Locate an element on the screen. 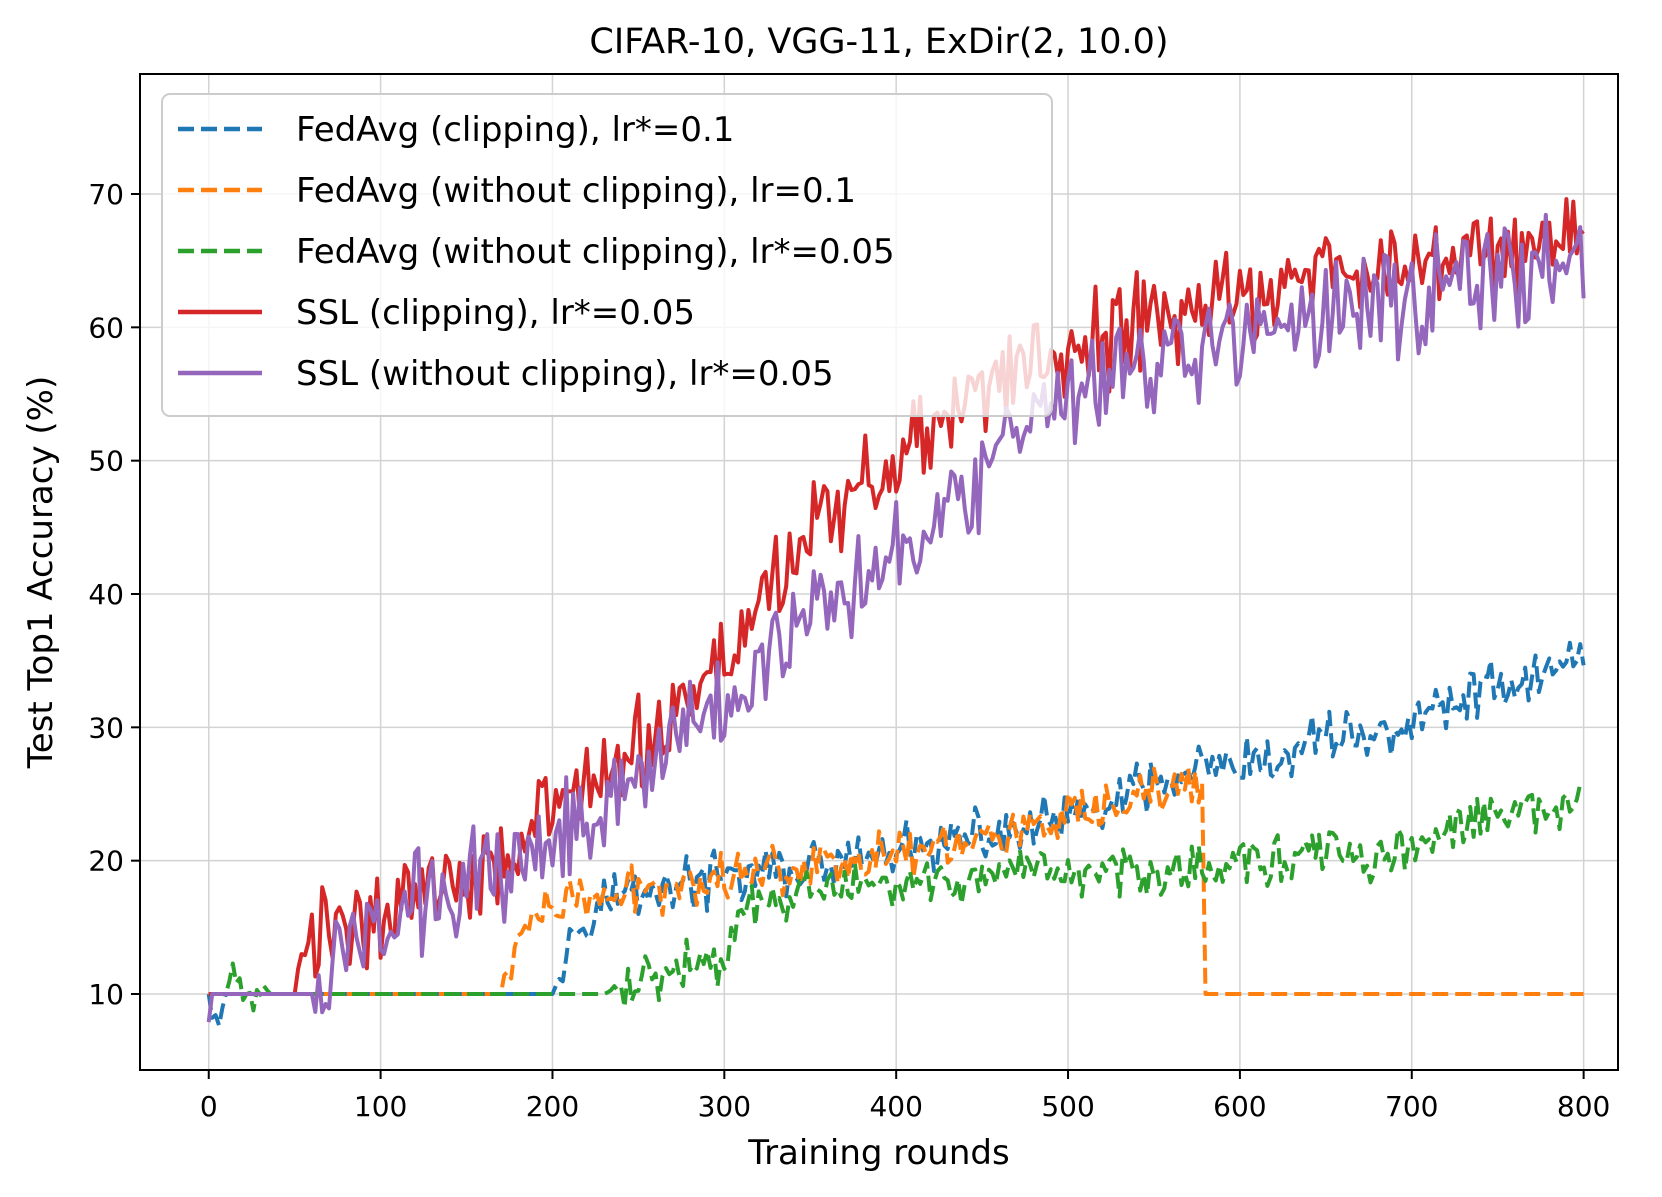 This screenshot has height=1197, width=1662. y-tick-label: 10 is located at coordinates (106, 994).